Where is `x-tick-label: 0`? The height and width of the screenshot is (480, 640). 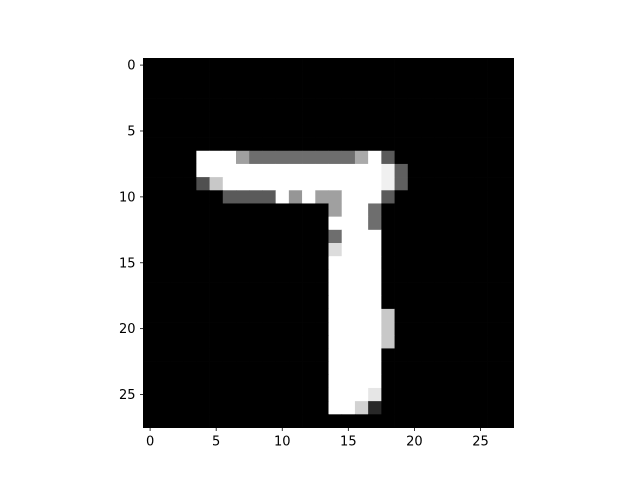 x-tick-label: 0 is located at coordinates (150, 442).